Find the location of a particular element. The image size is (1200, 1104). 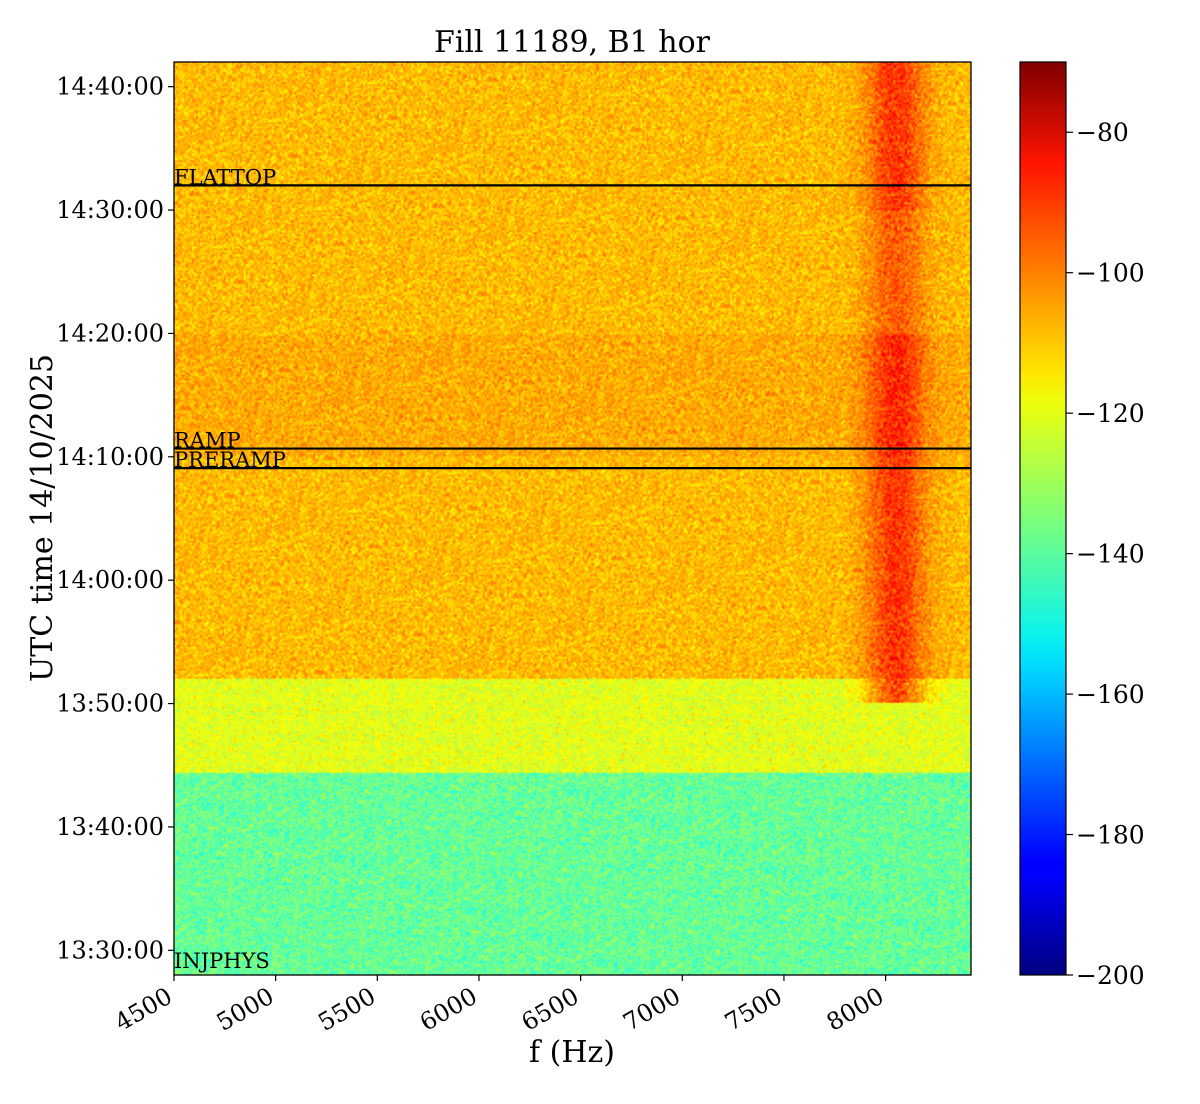

colorbar-axis: −200 −180 −160 −140 −120 −100 −80 is located at coordinates (1105, 554).